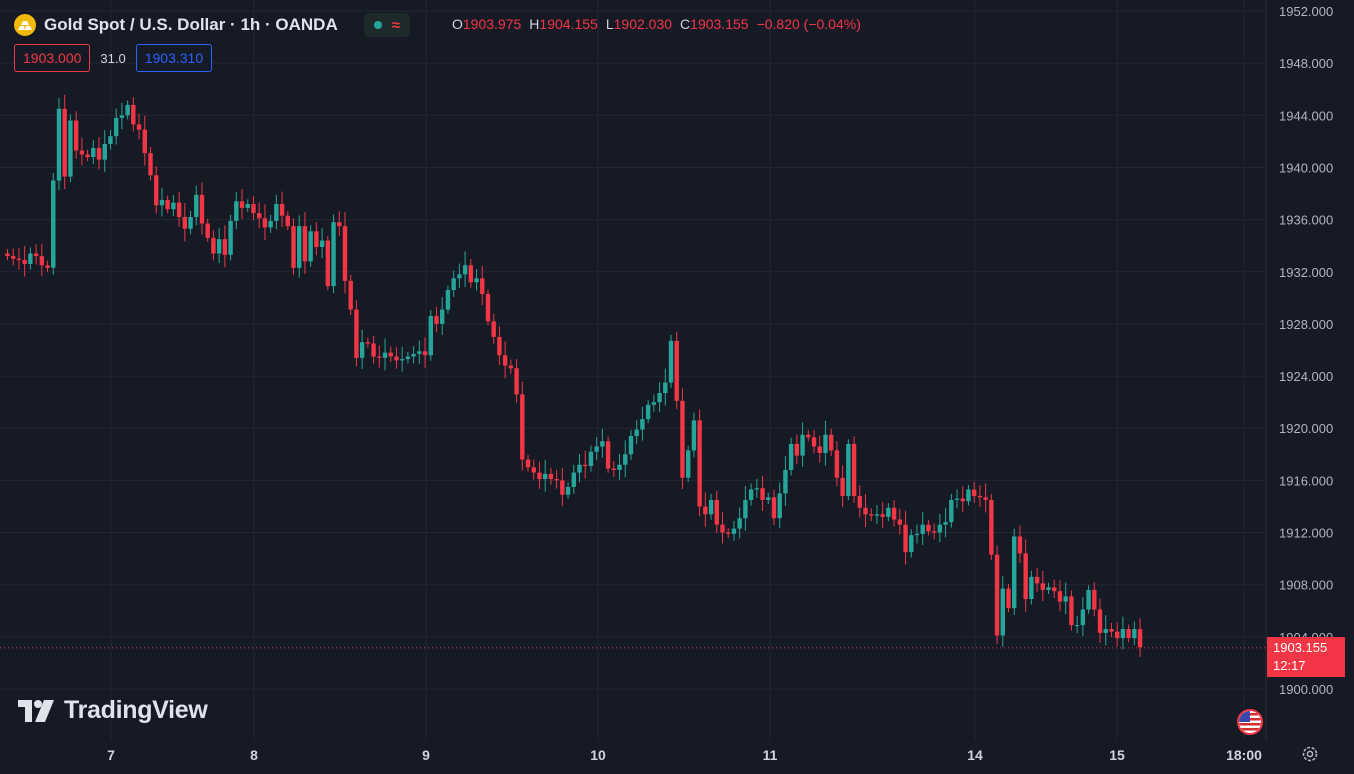 The width and height of the screenshot is (1354, 774). What do you see at coordinates (1310, 754) in the screenshot?
I see `settings-gear-icon` at bounding box center [1310, 754].